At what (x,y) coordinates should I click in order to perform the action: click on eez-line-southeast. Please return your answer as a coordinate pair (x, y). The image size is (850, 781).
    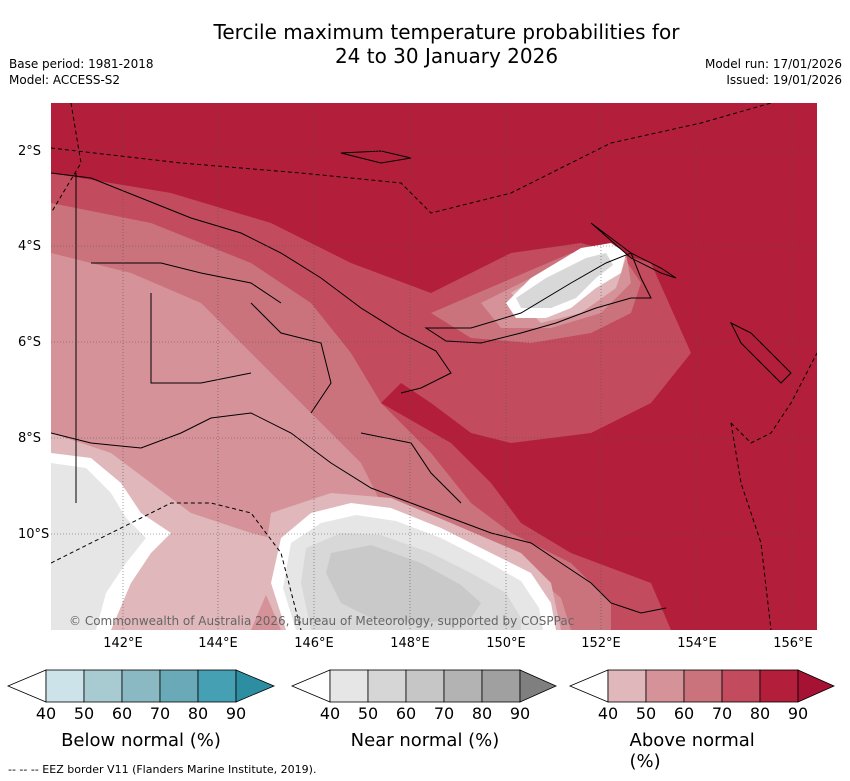
    Looking at the image, I should click on (751, 526).